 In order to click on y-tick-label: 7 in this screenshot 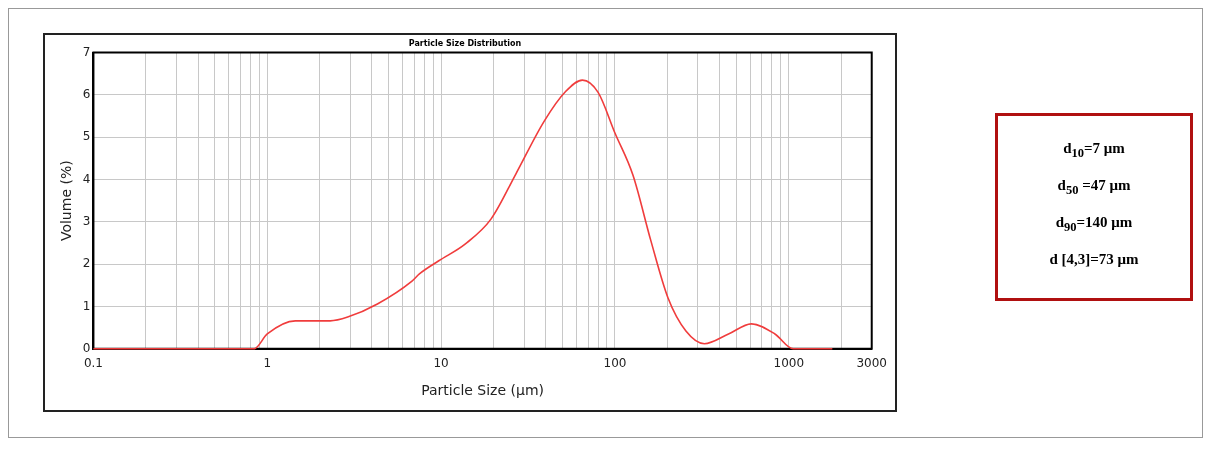, I will do `click(86, 51)`.